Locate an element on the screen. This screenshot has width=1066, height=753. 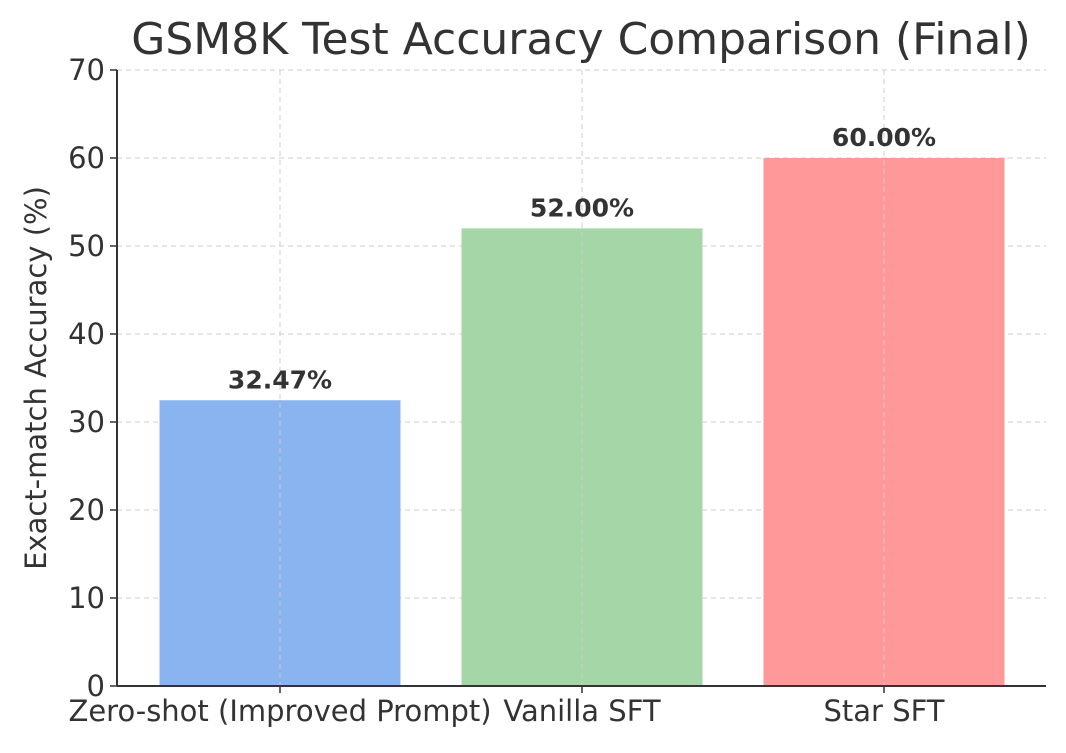
bar-value-label: 60.00% is located at coordinates (884, 137).